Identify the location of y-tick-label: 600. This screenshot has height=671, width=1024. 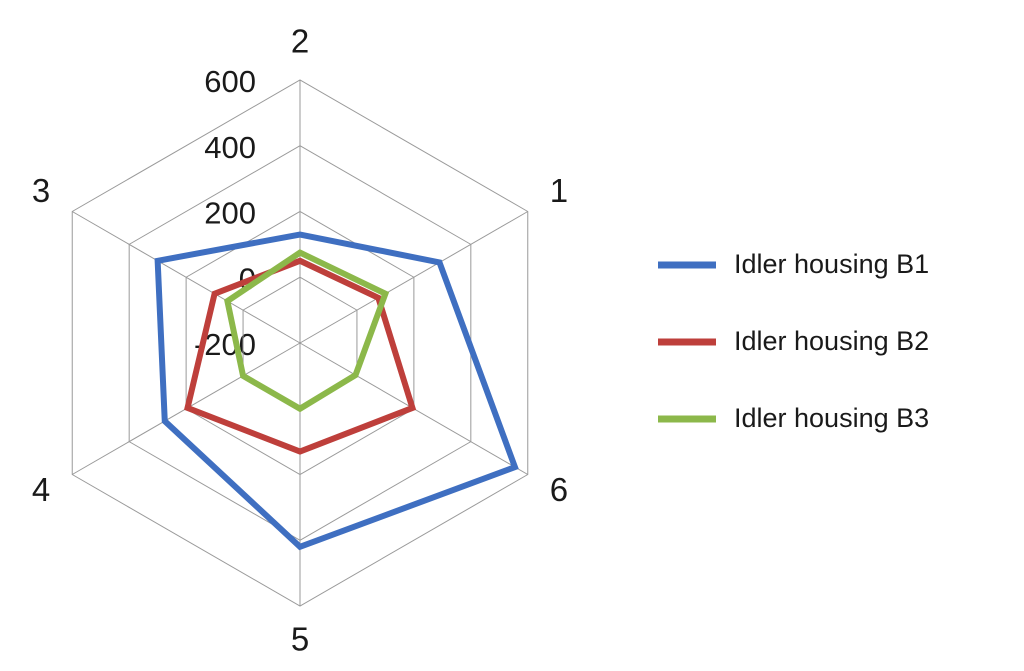
(230, 81).